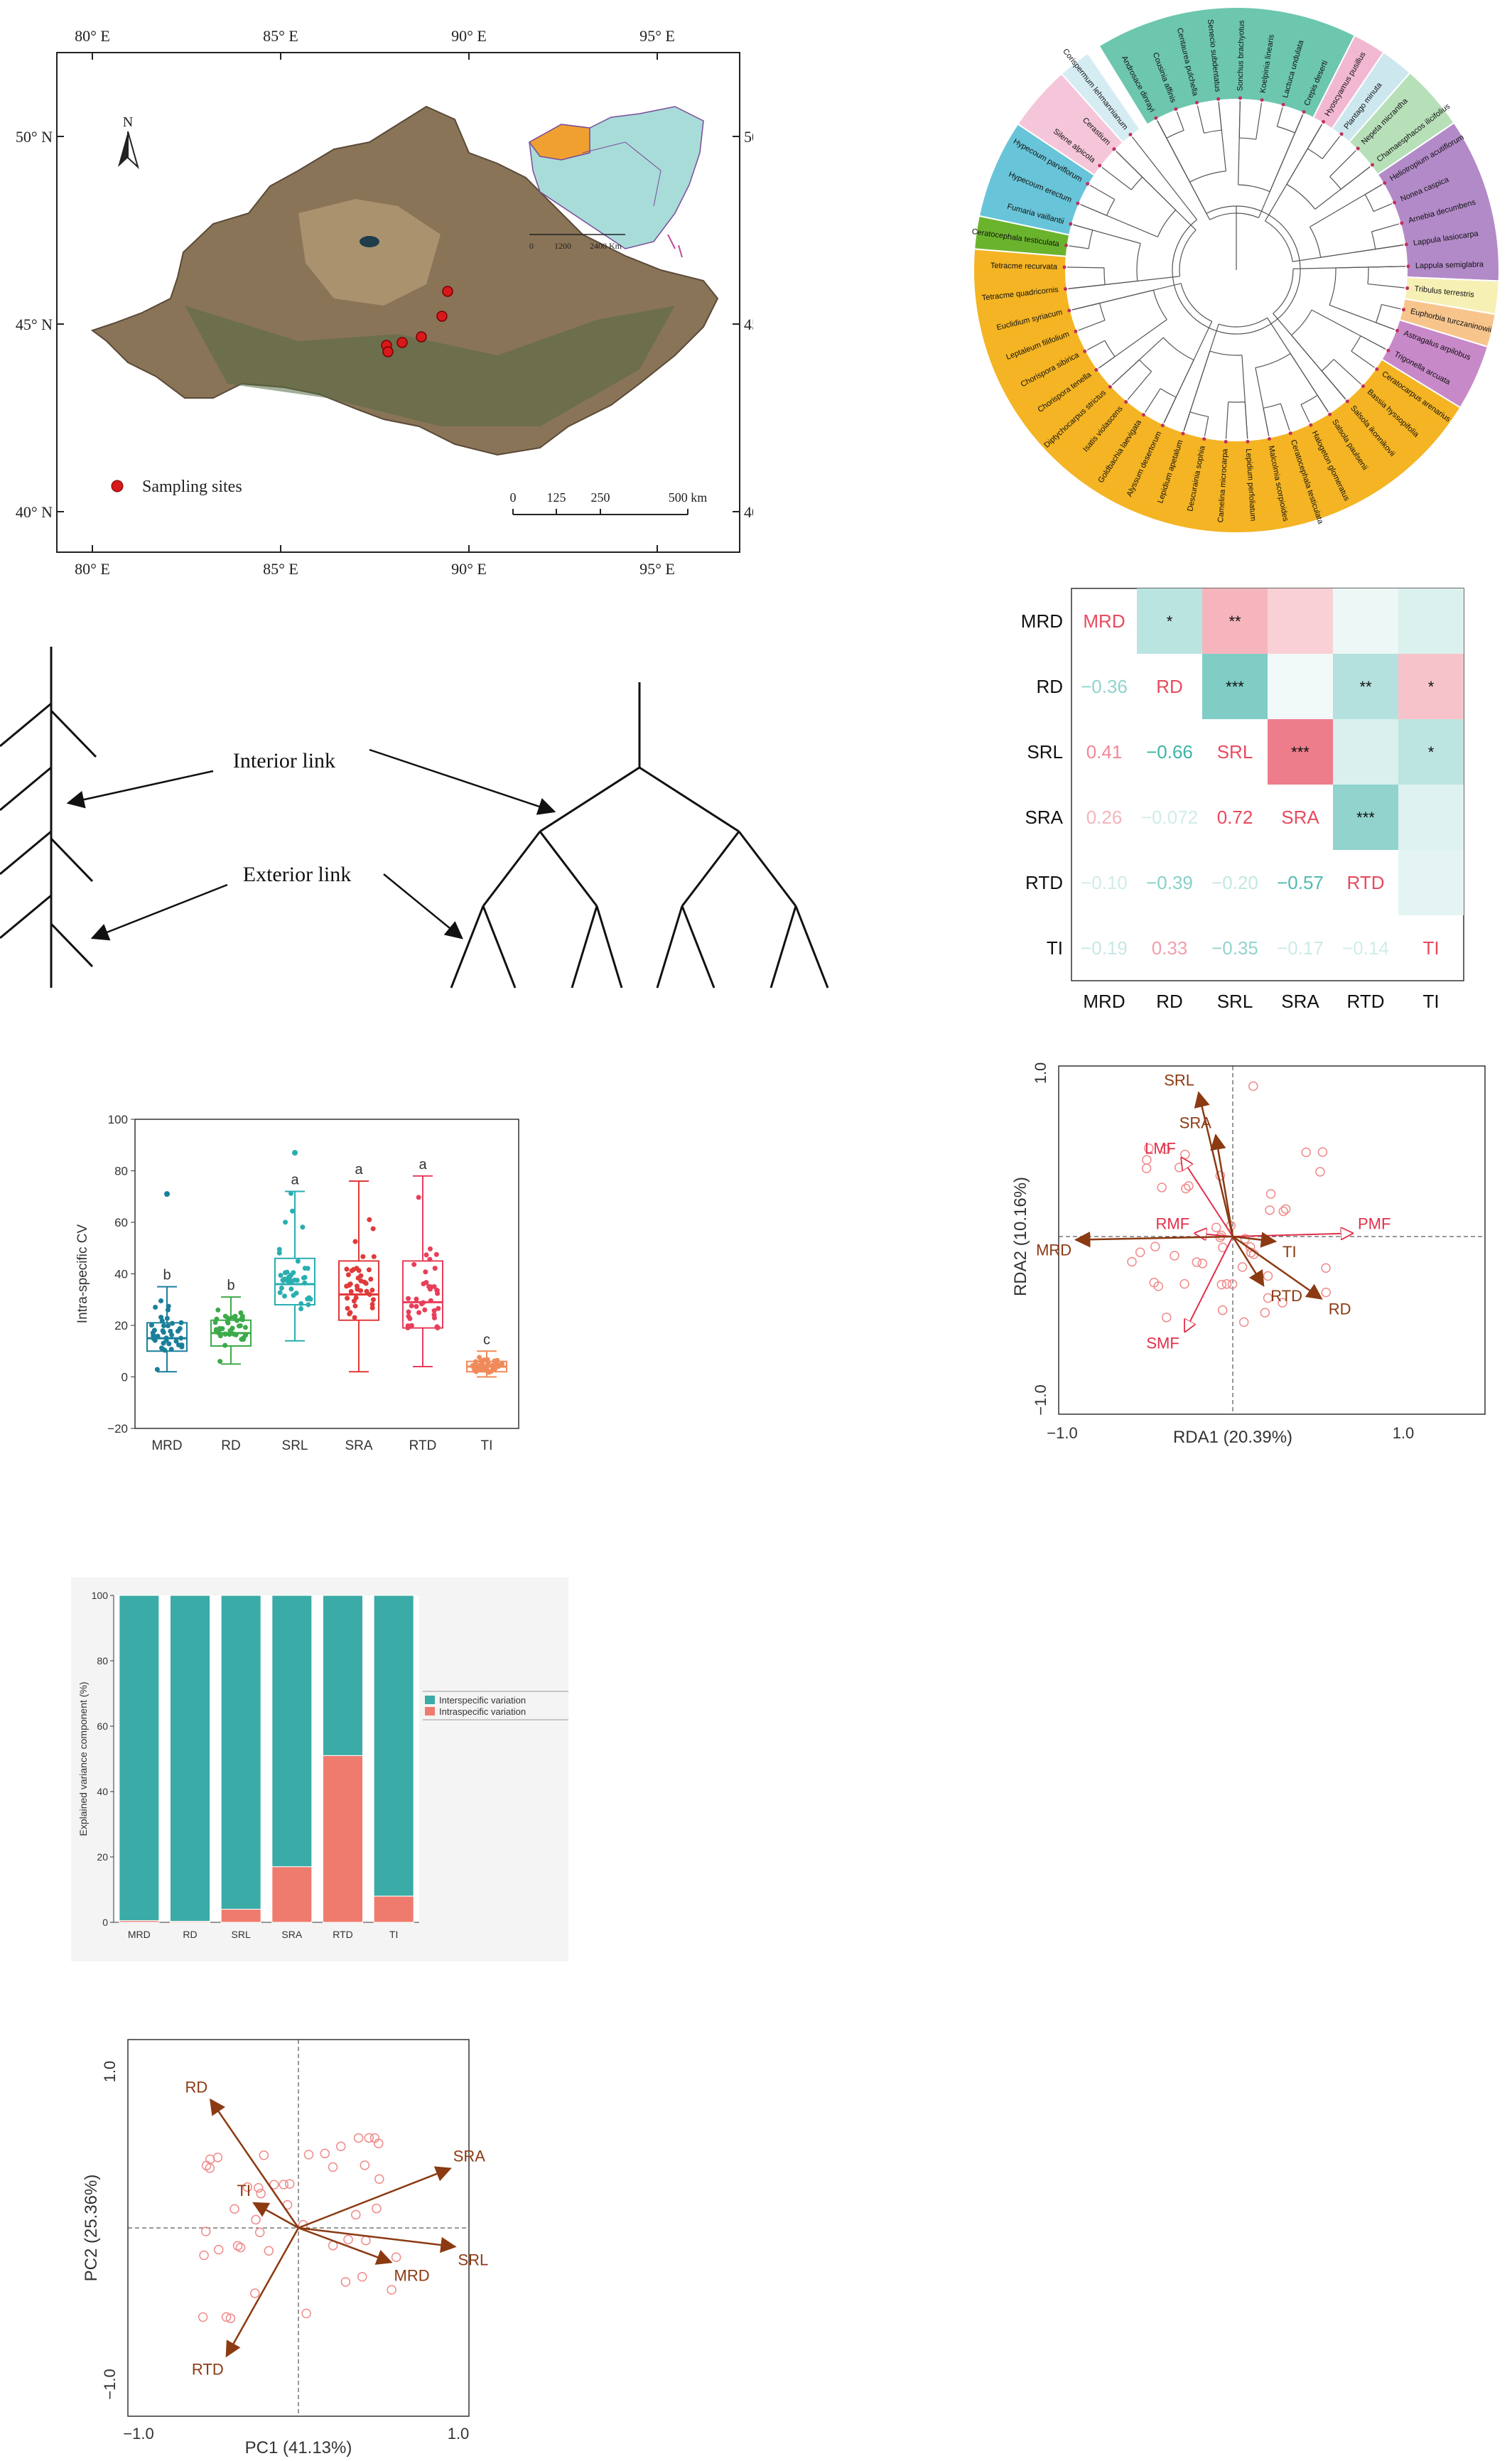  Describe the element at coordinates (430, 1712) in the screenshot. I see `legend-swatch` at that location.